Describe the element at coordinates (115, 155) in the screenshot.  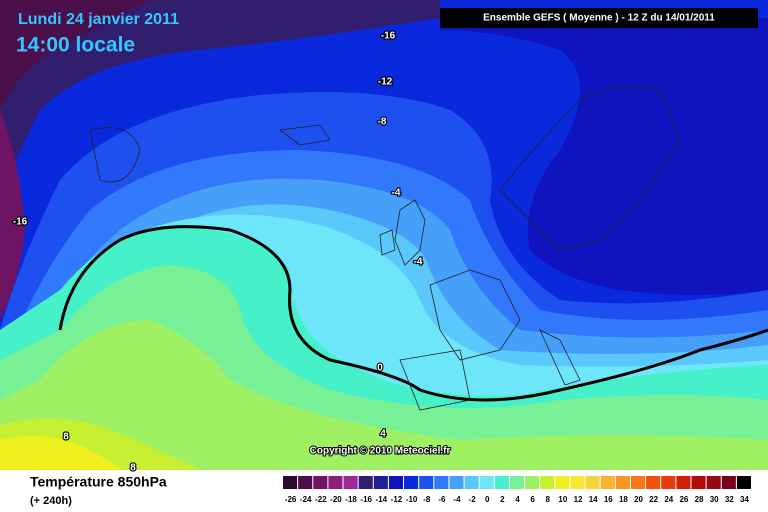
I see `coast-greenland` at that location.